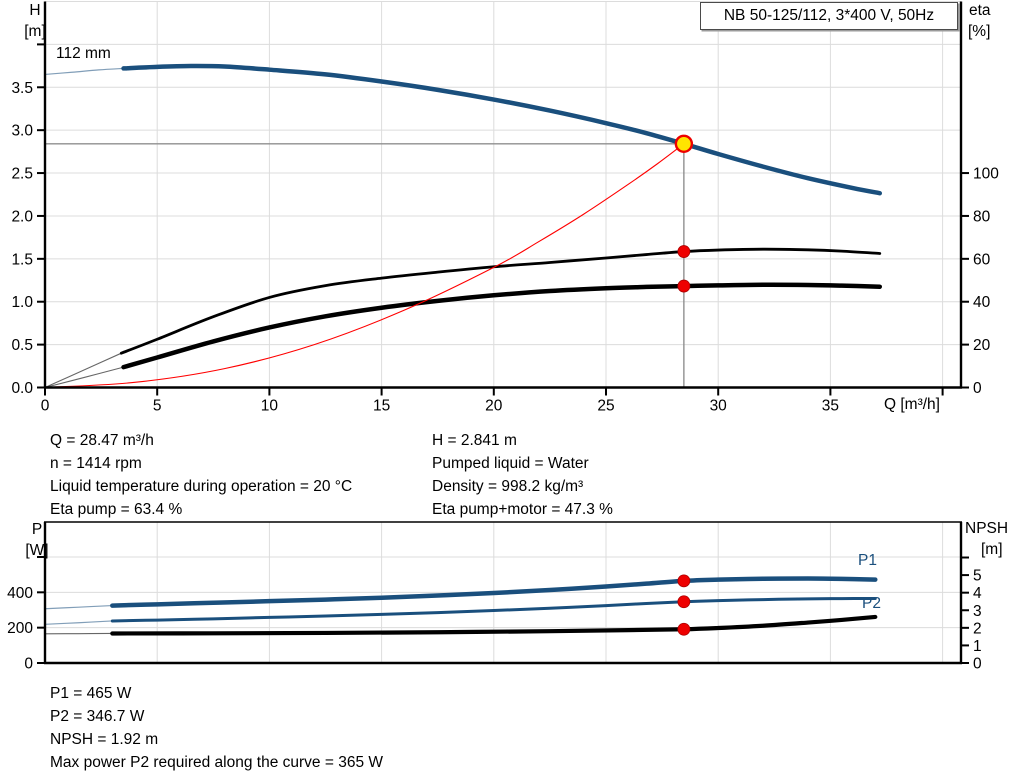 The height and width of the screenshot is (781, 1024). Describe the element at coordinates (22, 302) in the screenshot. I see `y-left-tick-label: 1.0` at that location.